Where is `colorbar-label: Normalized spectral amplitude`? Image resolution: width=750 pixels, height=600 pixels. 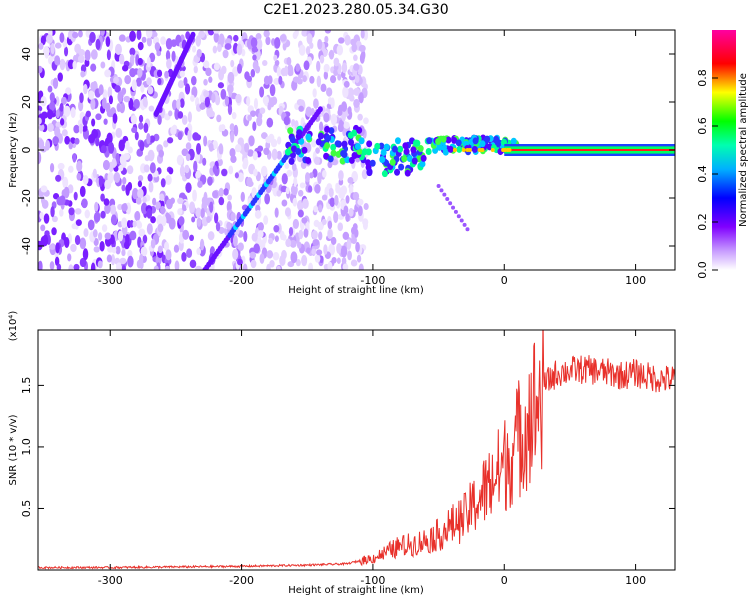 colorbar-label: Normalized spectral amplitude is located at coordinates (743, 150).